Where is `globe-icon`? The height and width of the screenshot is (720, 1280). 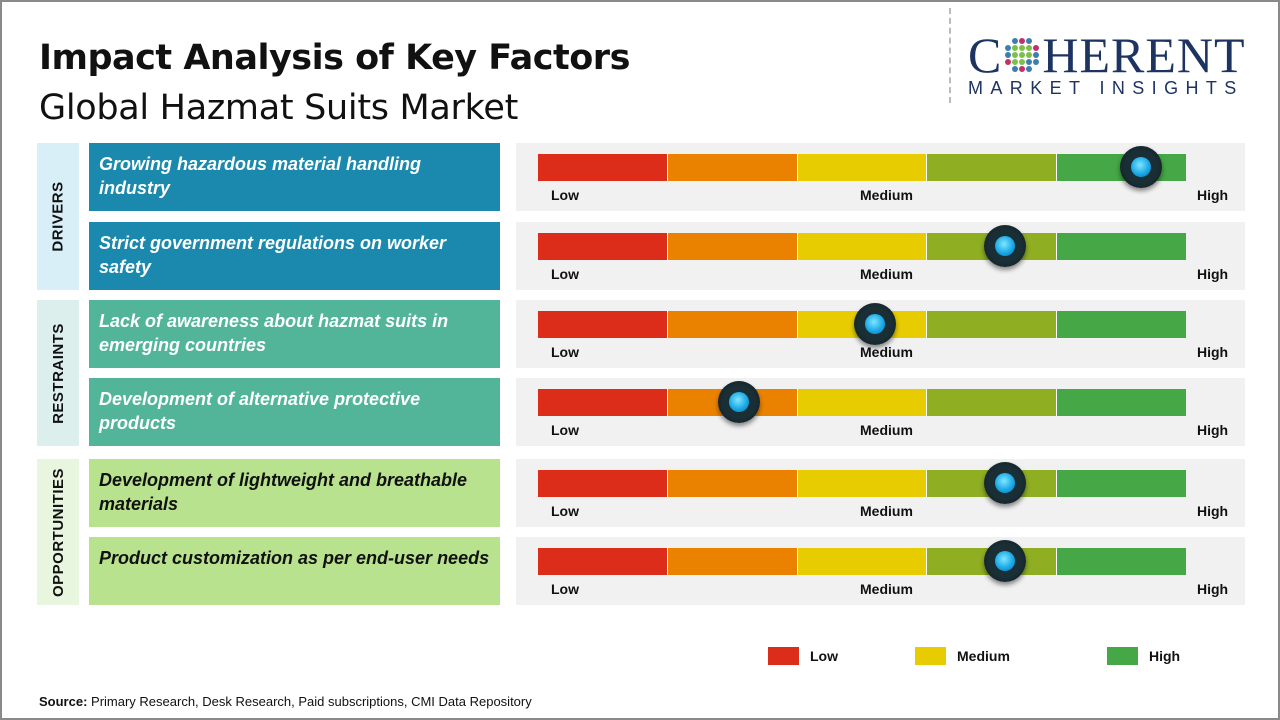
globe-icon is located at coordinates (1022, 55).